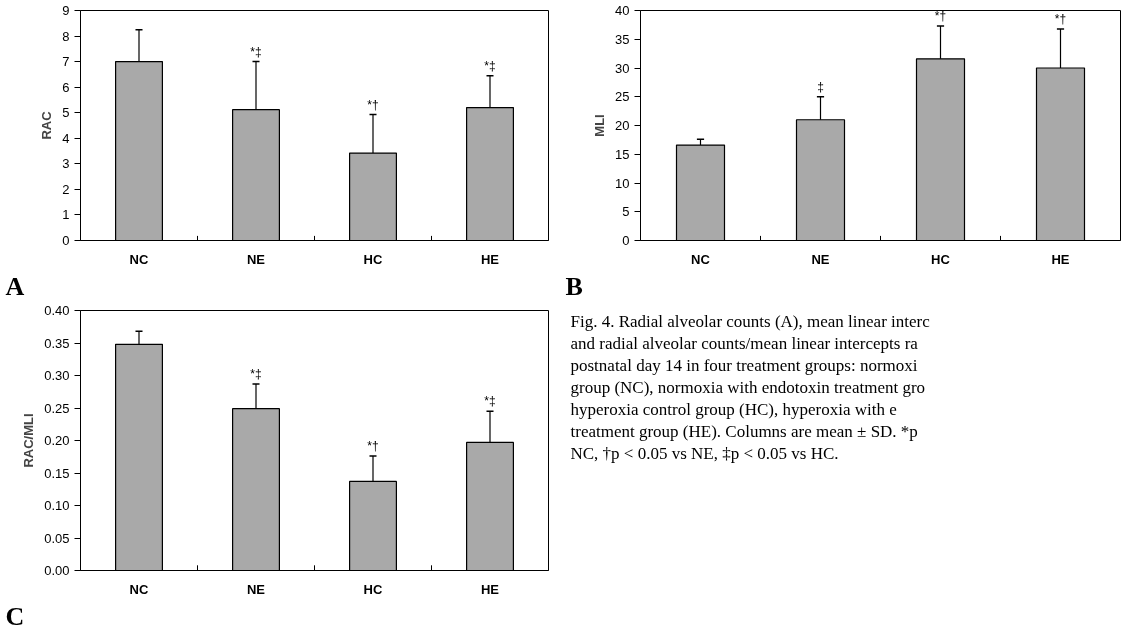  What do you see at coordinates (622, 10) in the screenshot?
I see `y-tick-label: 40` at bounding box center [622, 10].